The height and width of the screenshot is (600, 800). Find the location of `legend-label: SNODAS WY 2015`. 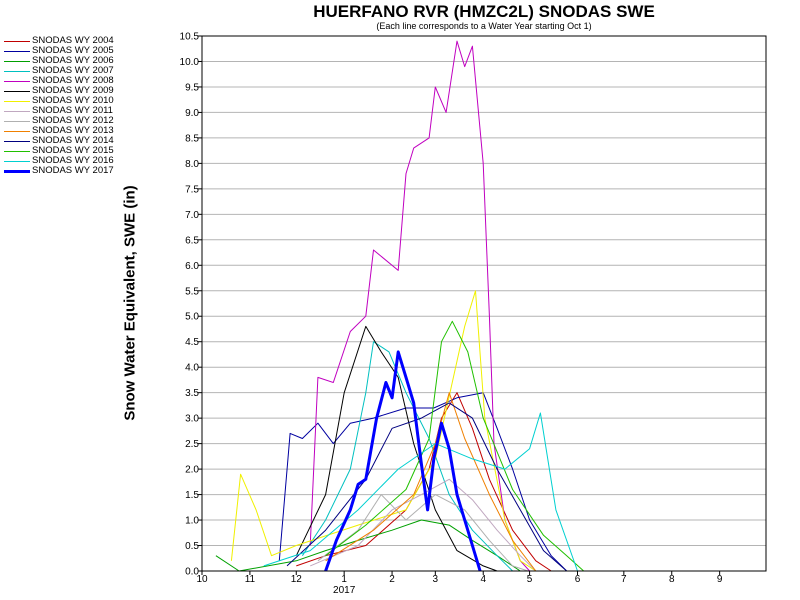

legend-label: SNODAS WY 2015 is located at coordinates (73, 150).